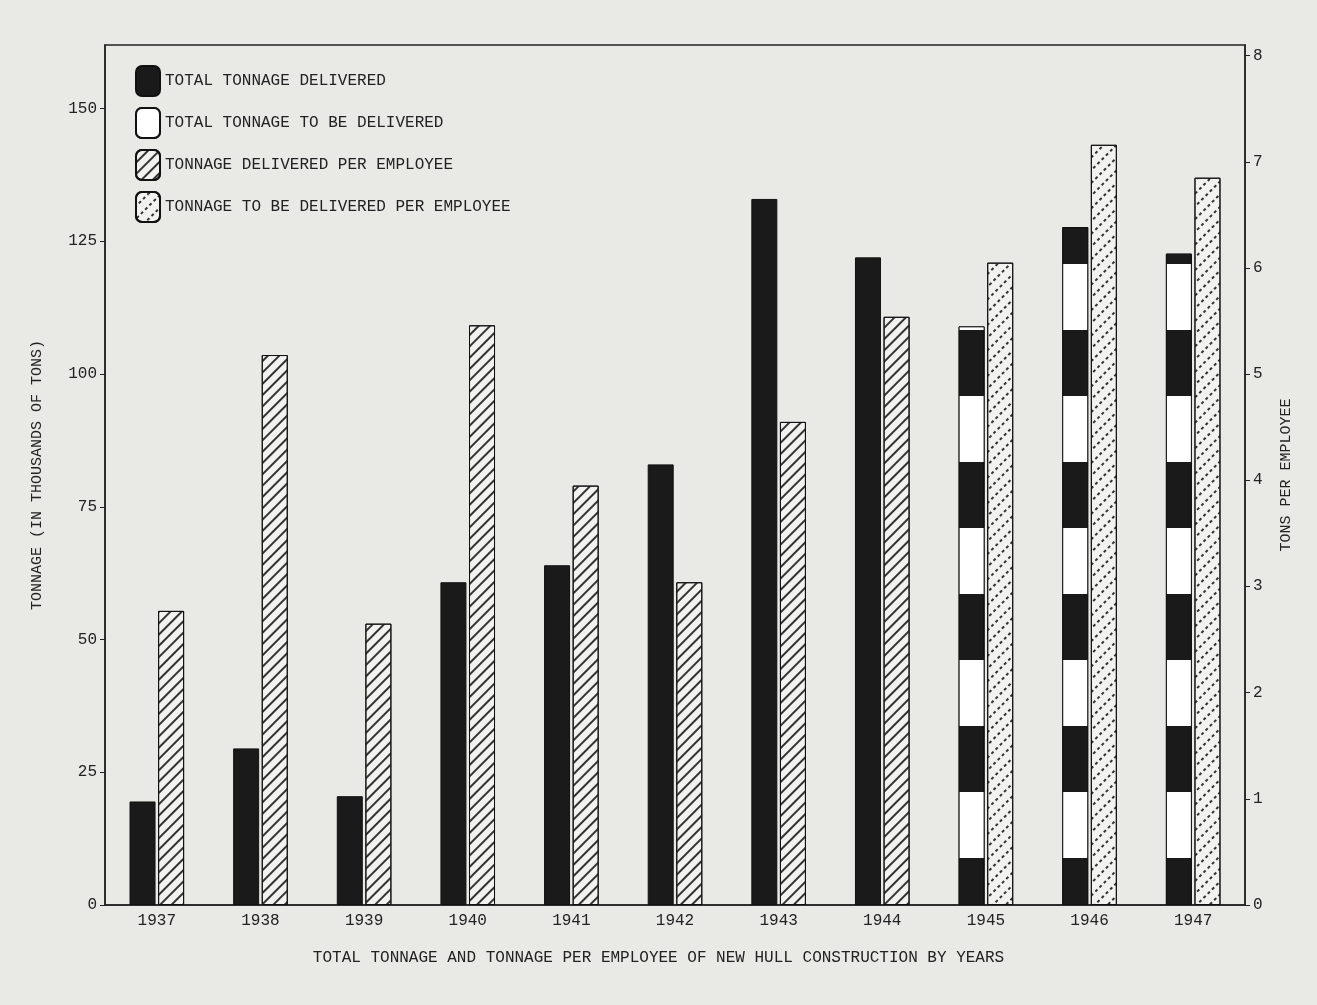 This screenshot has width=1317, height=1005. Describe the element at coordinates (1258, 692) in the screenshot. I see `y2-tick-label: 2` at that location.